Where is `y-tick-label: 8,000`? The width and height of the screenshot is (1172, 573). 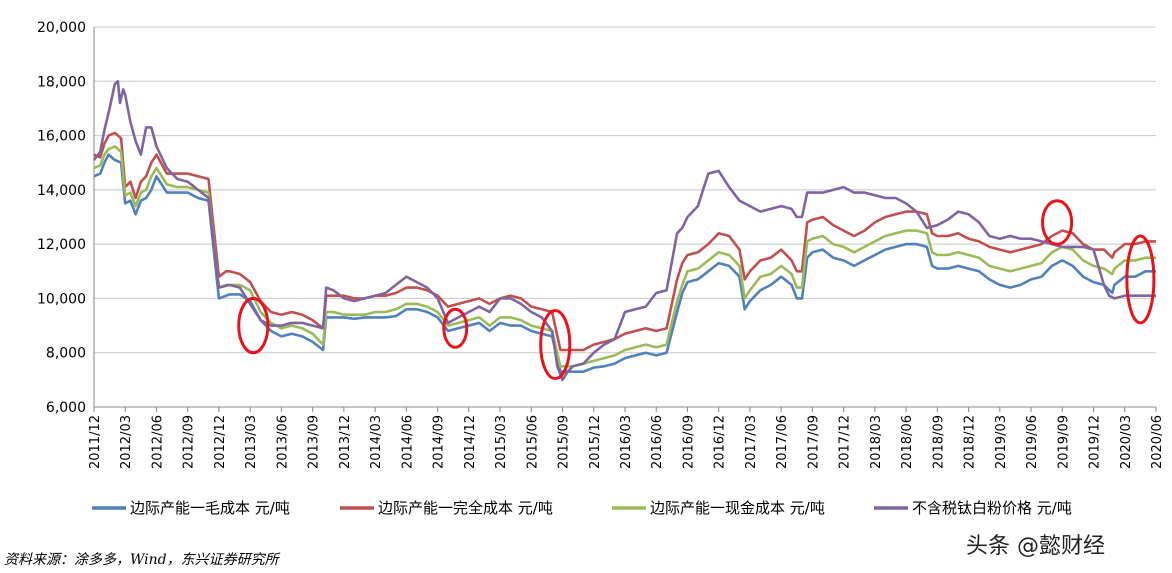 y-tick-label: 8,000 is located at coordinates (66, 354).